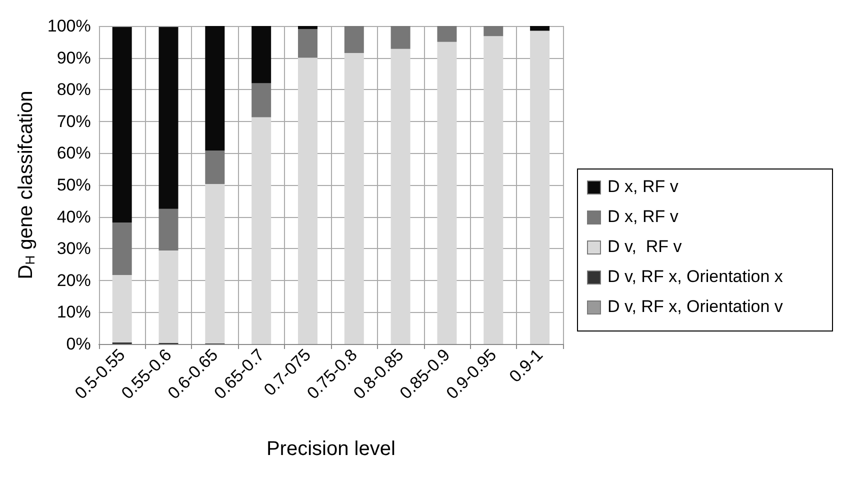 The width and height of the screenshot is (851, 500). Describe the element at coordinates (696, 276) in the screenshot. I see `legend-label: D v, RF x, Orientation x` at that location.